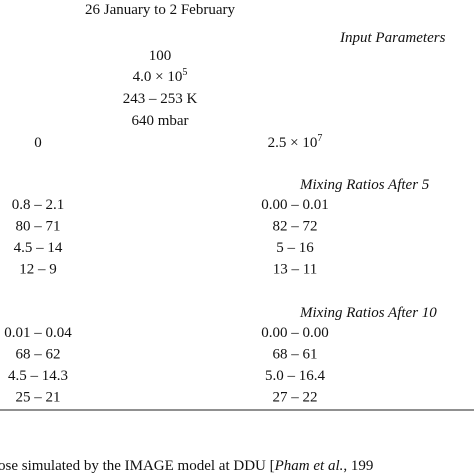  I want to click on section-title: Input Parameters, so click(392, 38).